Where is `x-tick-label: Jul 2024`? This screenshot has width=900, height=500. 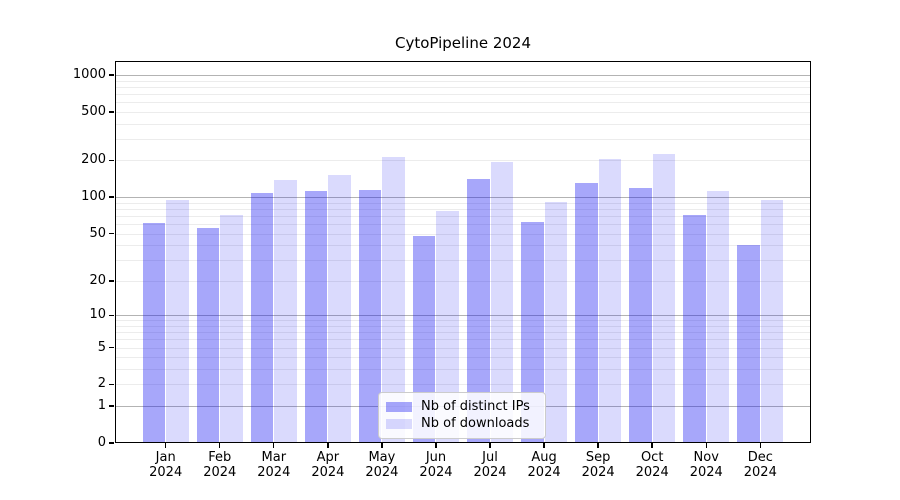
x-tick-label: Jul 2024 is located at coordinates (490, 465).